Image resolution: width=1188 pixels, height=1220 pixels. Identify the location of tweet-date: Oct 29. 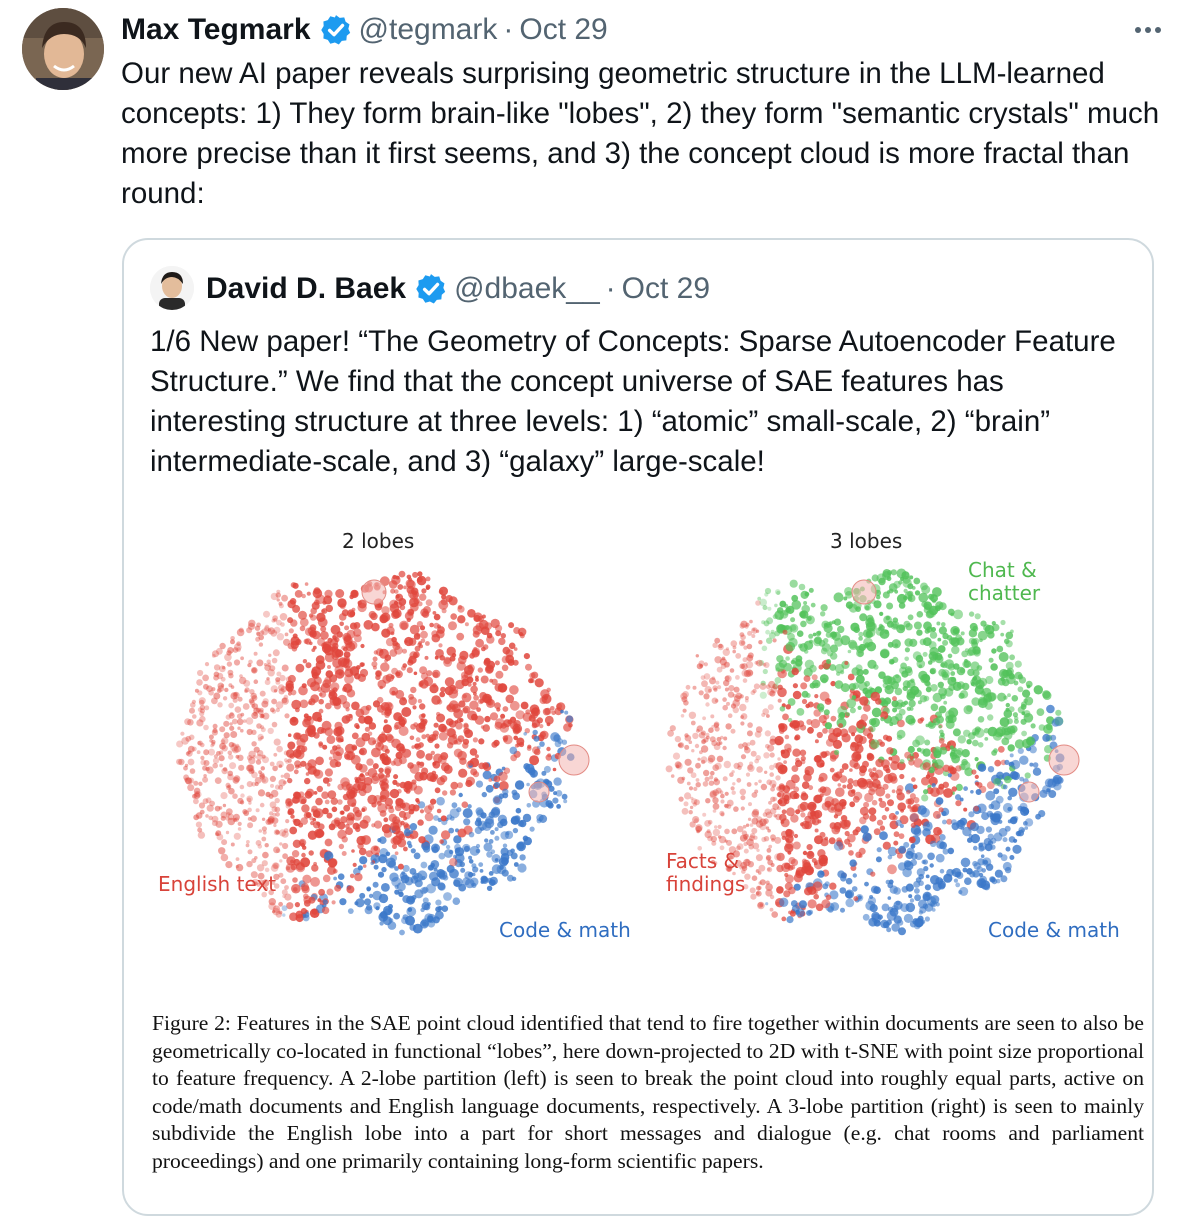
(563, 30).